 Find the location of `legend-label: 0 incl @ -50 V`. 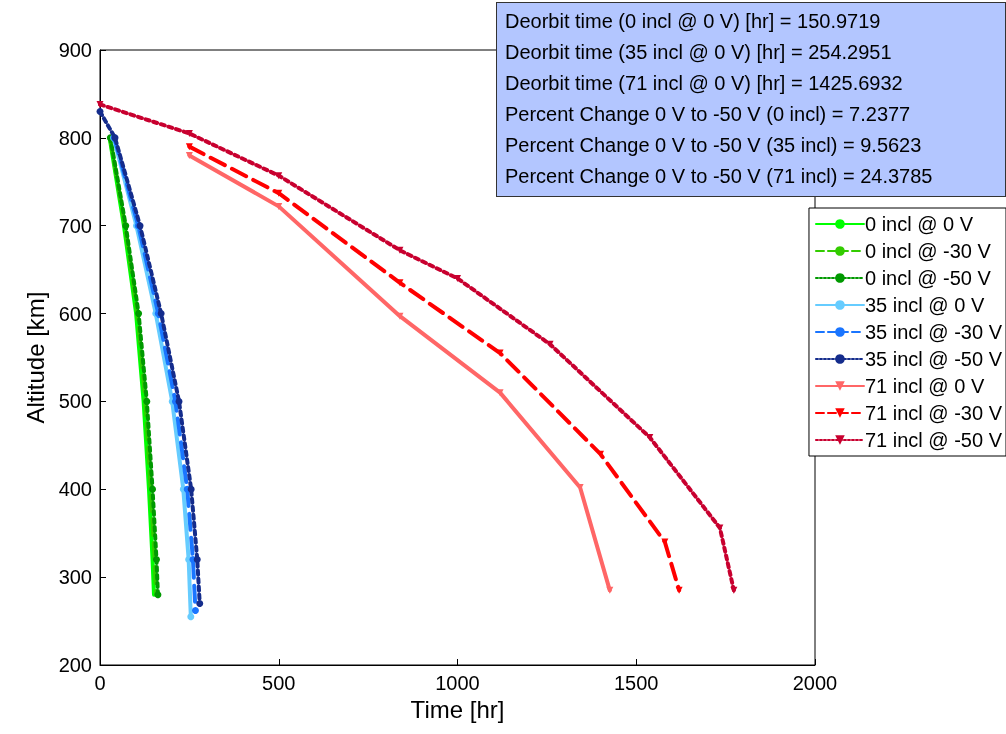

legend-label: 0 incl @ -50 V is located at coordinates (928, 278).